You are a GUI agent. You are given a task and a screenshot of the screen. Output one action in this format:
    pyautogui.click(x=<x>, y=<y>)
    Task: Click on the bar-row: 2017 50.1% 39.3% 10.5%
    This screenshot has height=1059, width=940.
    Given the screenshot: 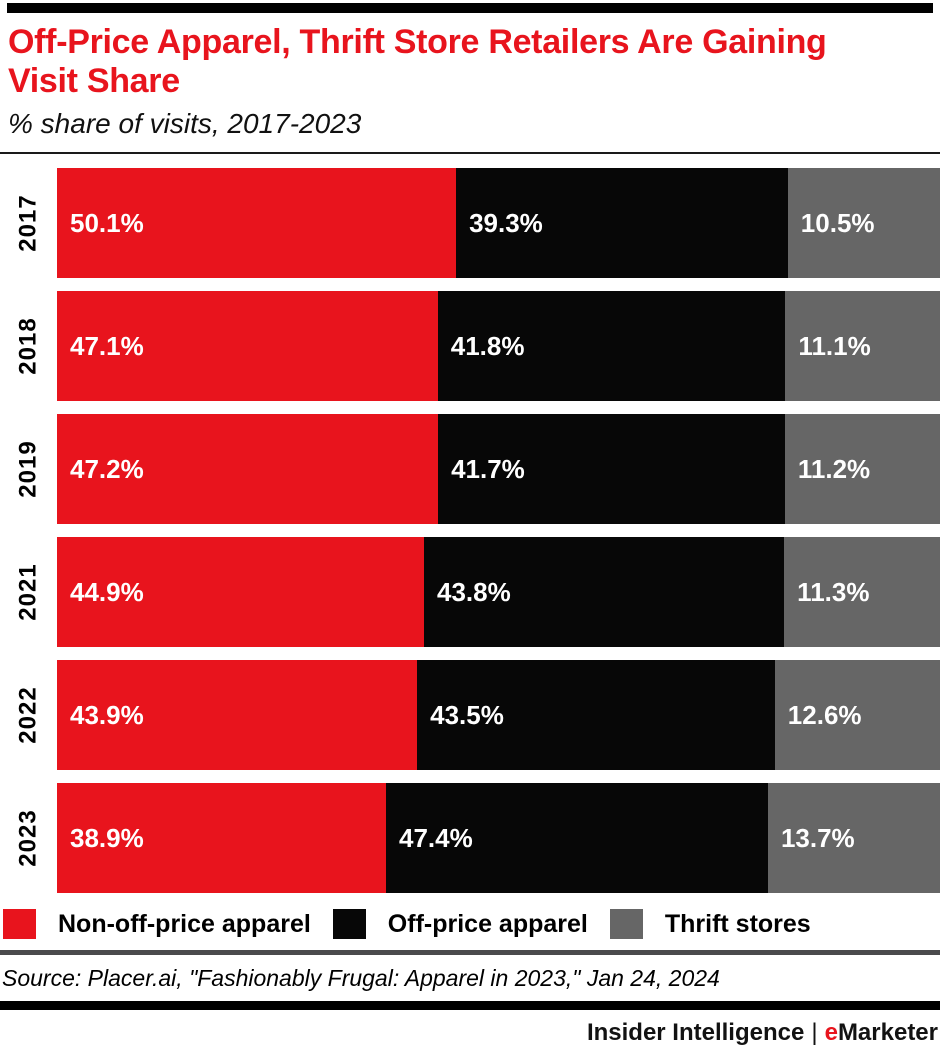 What is the action you would take?
    pyautogui.click(x=470, y=223)
    